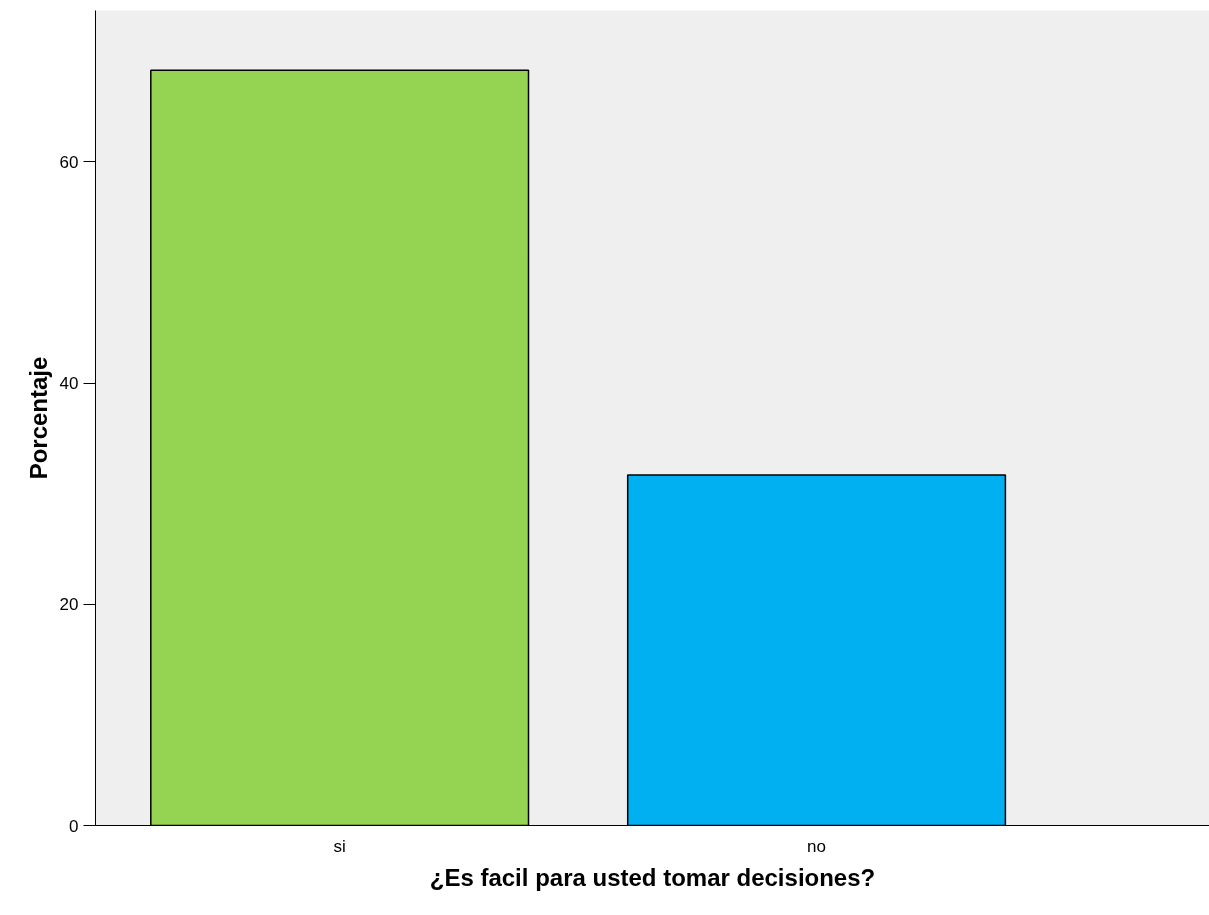 The height and width of the screenshot is (915, 1209). Describe the element at coordinates (69, 605) in the screenshot. I see `y-tick-label: 20` at that location.